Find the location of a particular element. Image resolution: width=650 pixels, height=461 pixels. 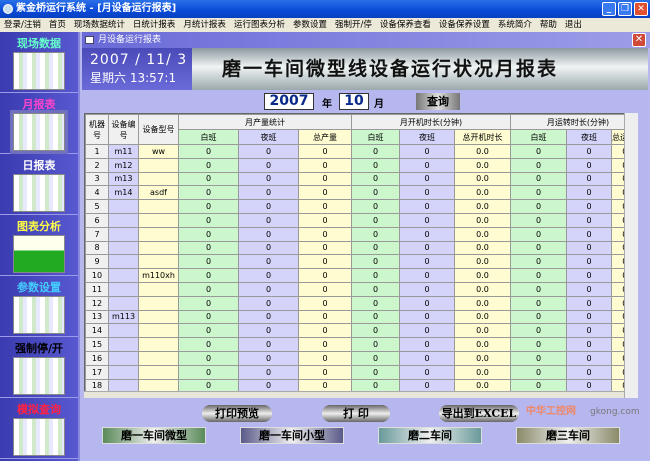

menu-item: 首页 is located at coordinates (57, 25).